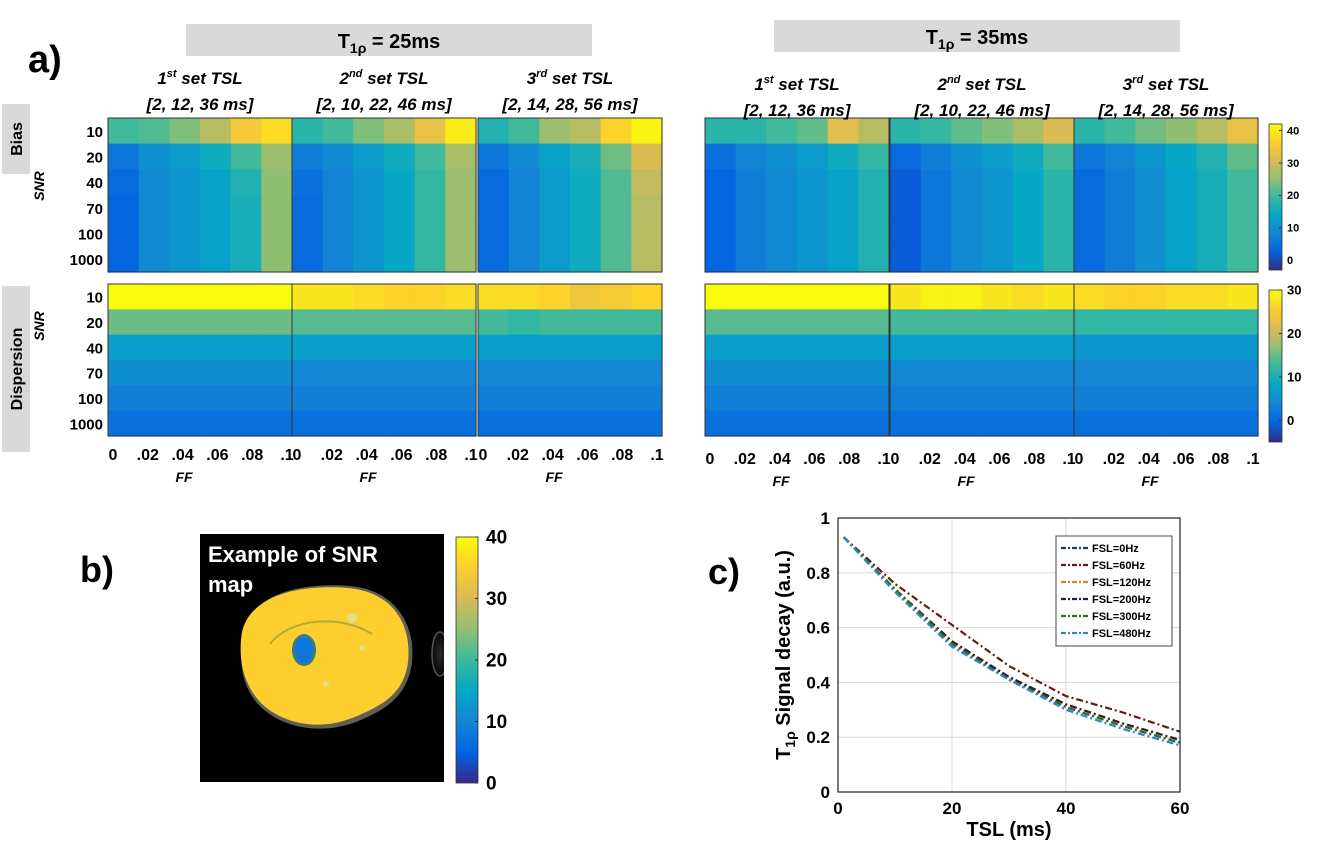 The height and width of the screenshot is (850, 1324). I want to click on ff-tick-label: .04, so click(964, 459).